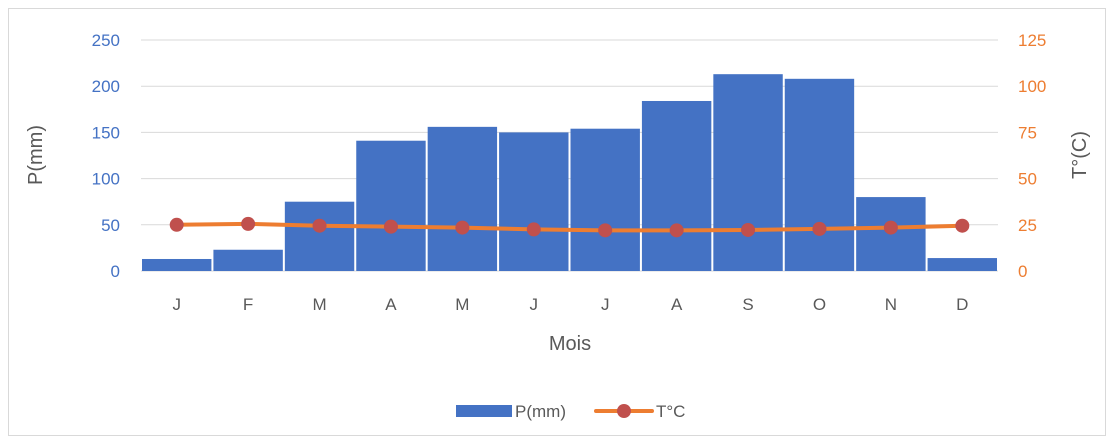 This screenshot has width=1116, height=446. Describe the element at coordinates (1027, 132) in the screenshot. I see `y2-tick-label: 75` at that location.